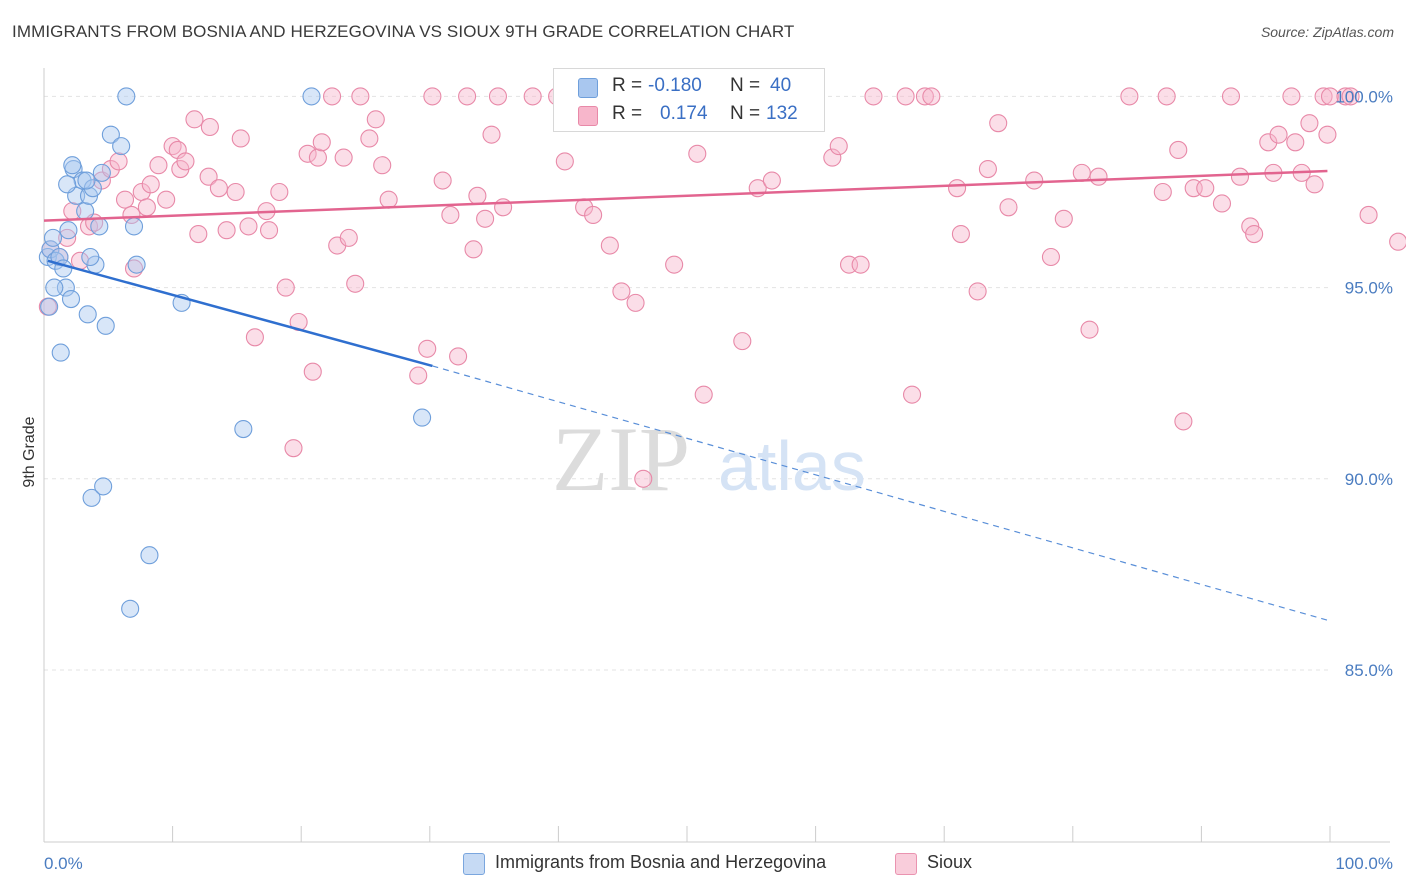 This screenshot has width=1406, height=892. I want to click on legend-n-value: 40, so click(781, 85).